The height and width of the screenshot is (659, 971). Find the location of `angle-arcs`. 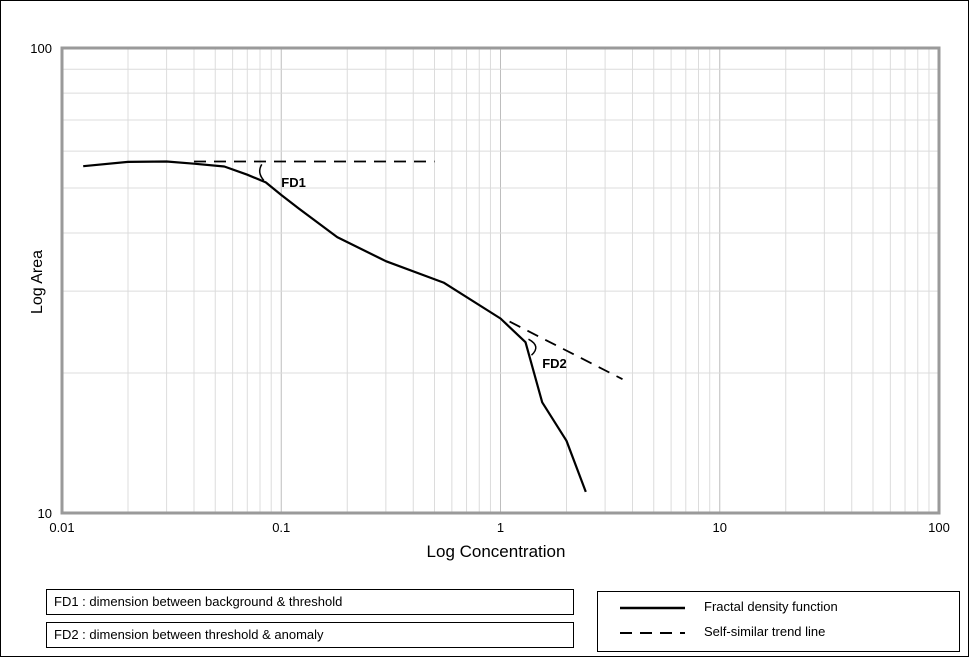

angle-arcs is located at coordinates (397, 260).